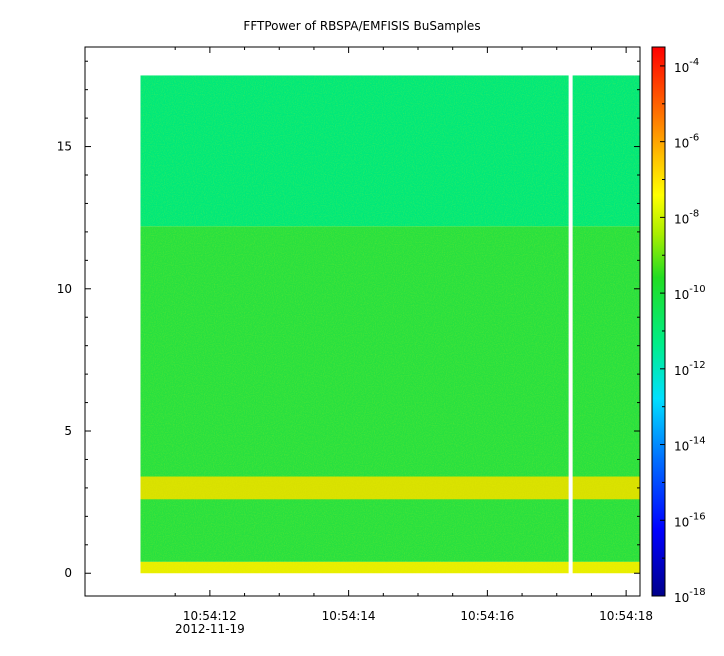  Describe the element at coordinates (690, 369) in the screenshot. I see `colorbar-tick-label: 10⁻¹²` at that location.